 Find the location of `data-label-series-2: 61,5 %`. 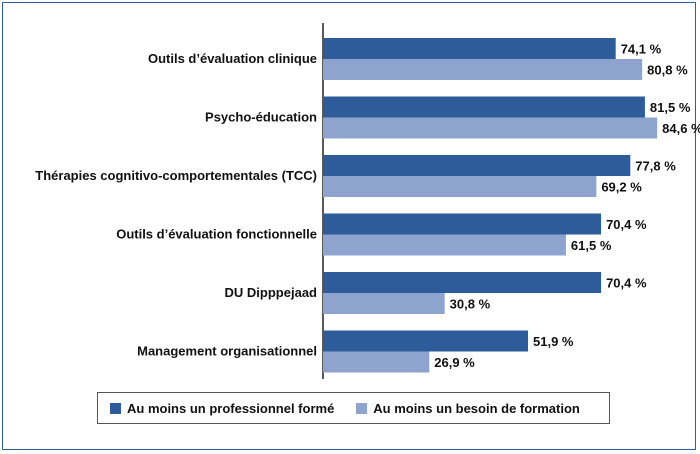

data-label-series-2: 61,5 % is located at coordinates (591, 245).